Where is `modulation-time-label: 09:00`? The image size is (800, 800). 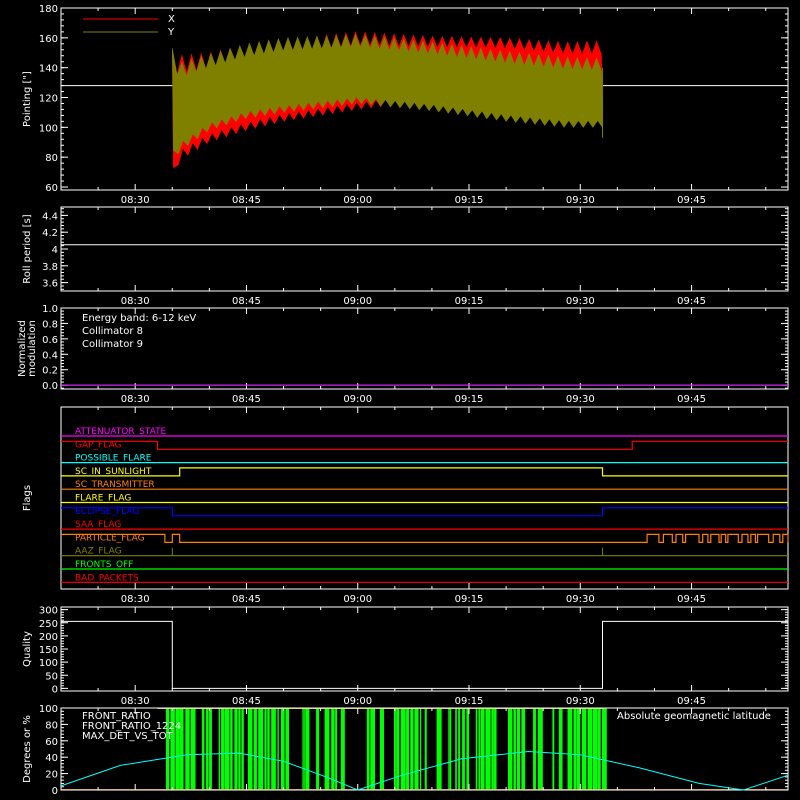
modulation-time-label: 09:00 is located at coordinates (357, 399).